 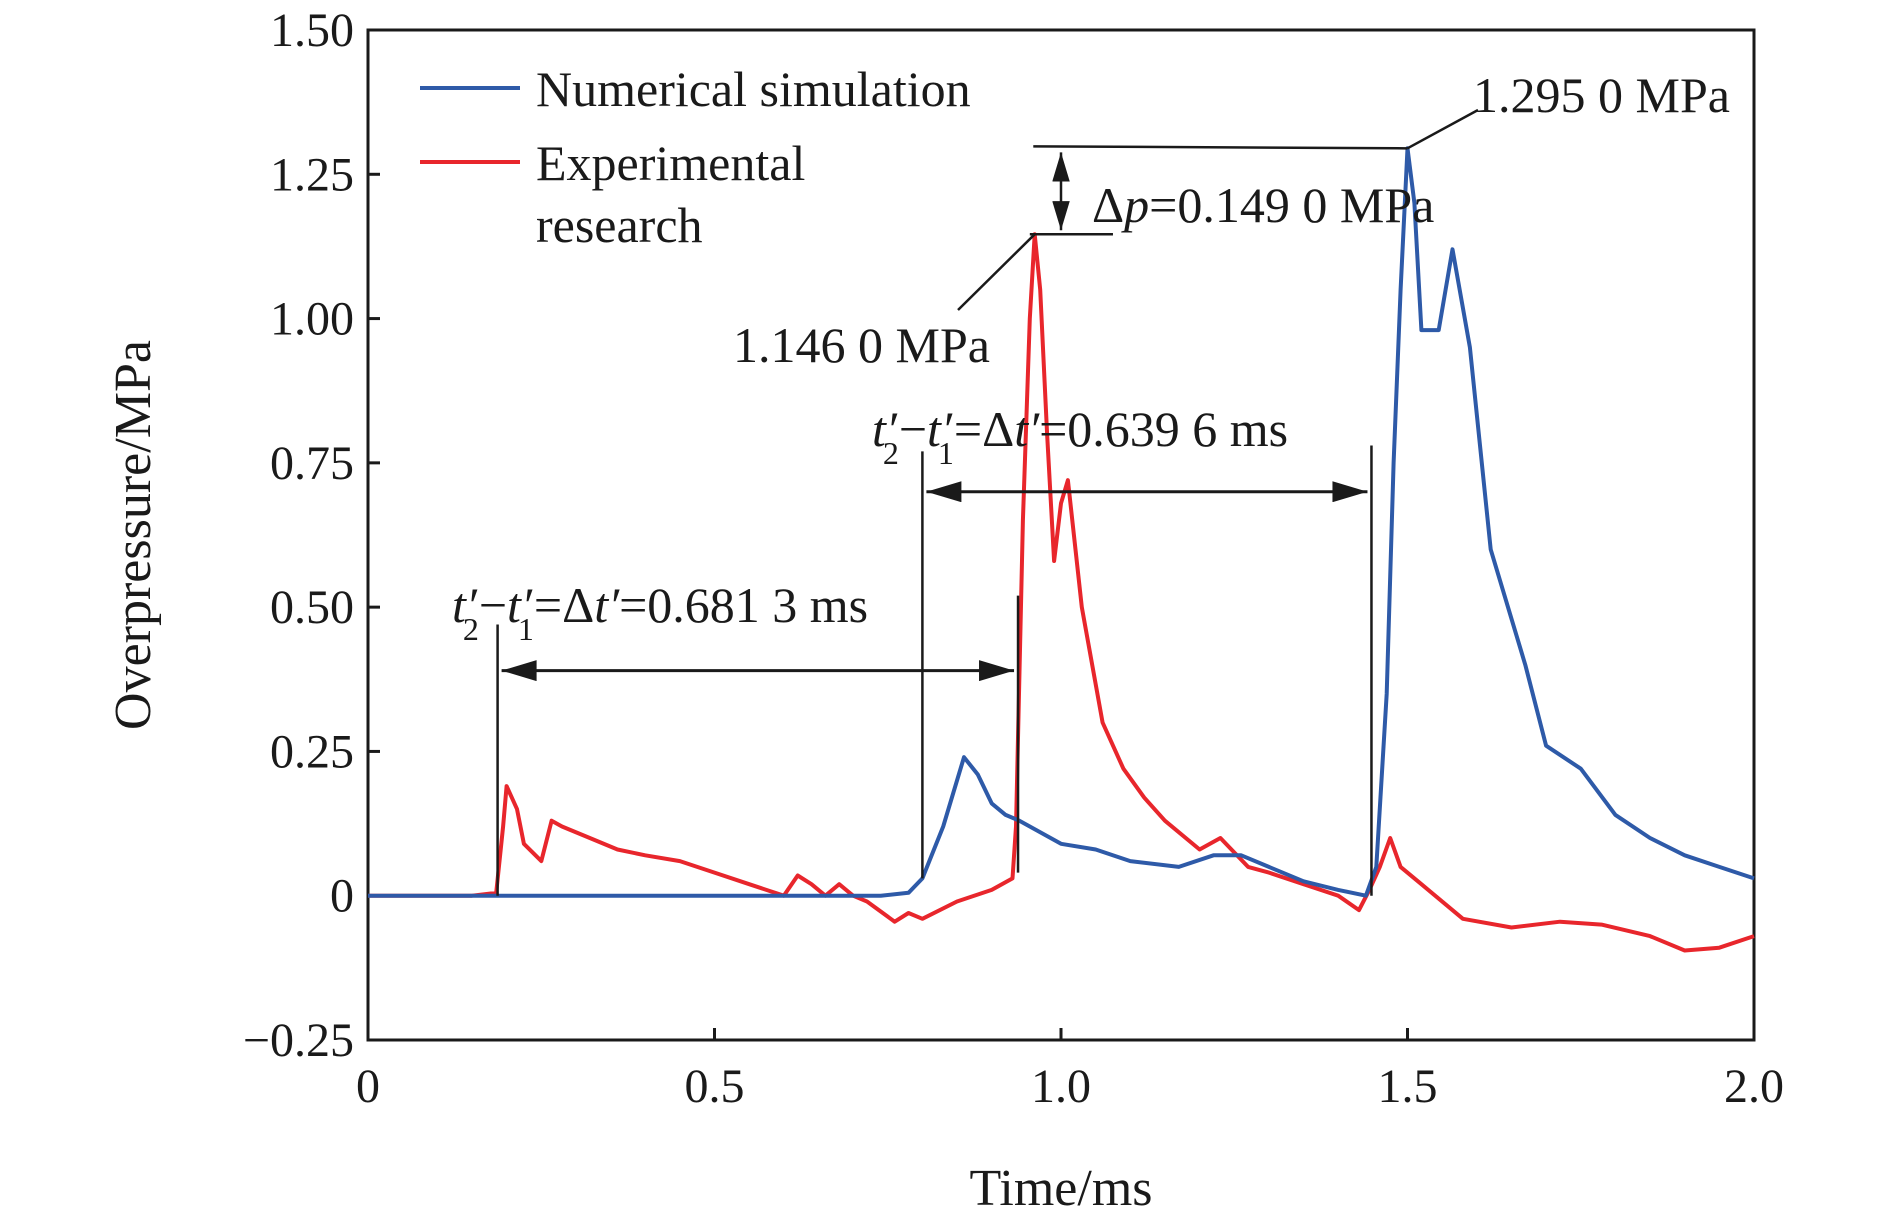 I want to click on y-tick-label: 1.50, so click(x=312, y=30).